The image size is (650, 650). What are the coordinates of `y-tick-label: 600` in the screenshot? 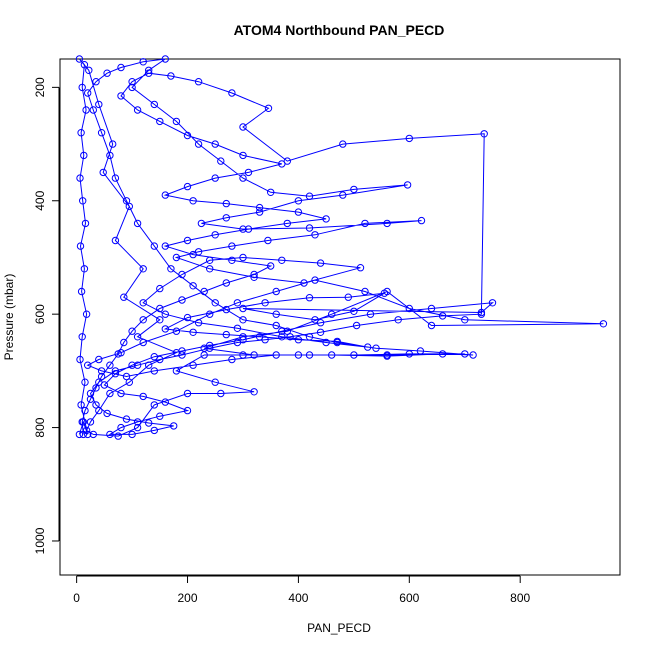 It's located at (40, 314).